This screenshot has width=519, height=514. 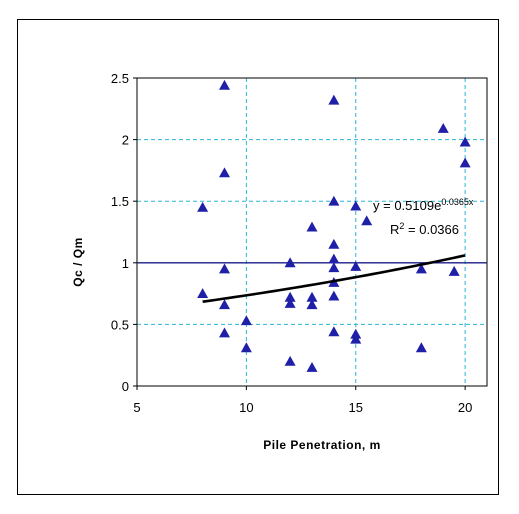 What do you see at coordinates (124, 232) in the screenshot?
I see `y-axis-ticks: 0 0.5 1 1.5 2 2.5` at bounding box center [124, 232].